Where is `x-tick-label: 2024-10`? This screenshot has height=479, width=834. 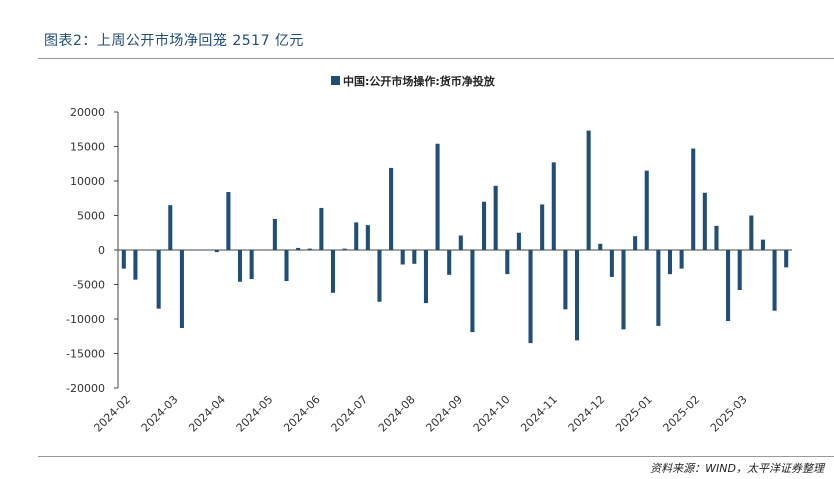 x-tick-label: 2024-10 is located at coordinates (492, 414).